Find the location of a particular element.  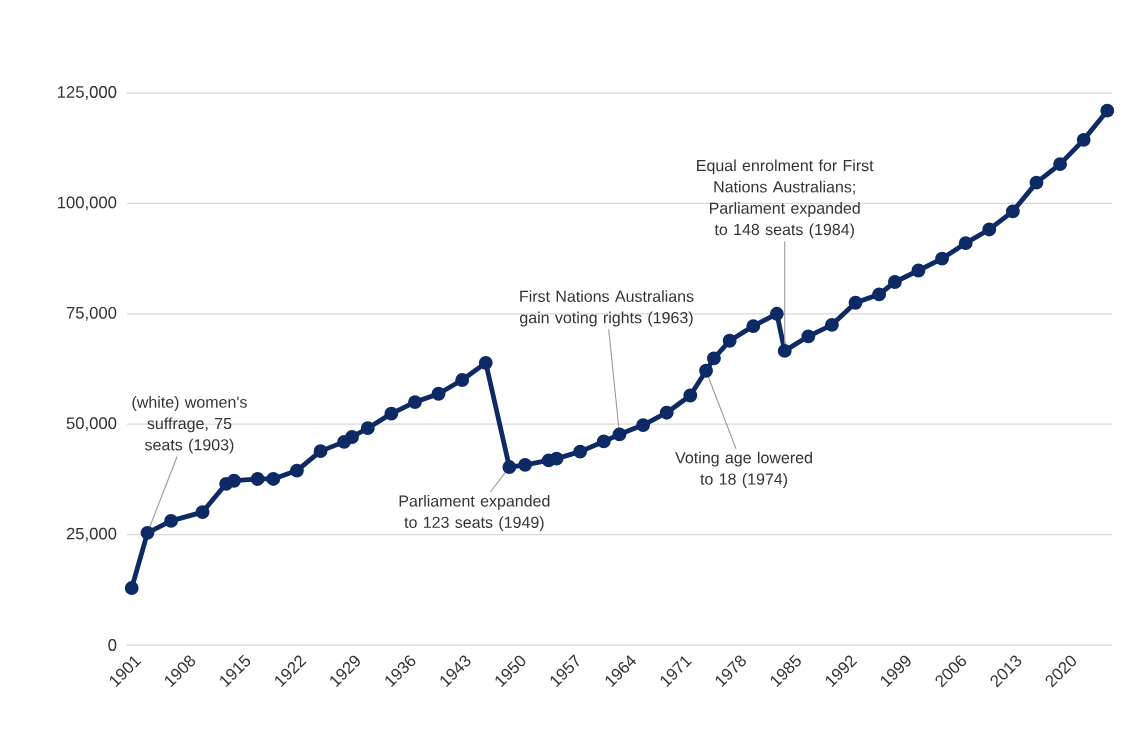

annotation: Equal enrolment for First Nations Australians; Parliament expanded to 148 seats (1984) is located at coordinates (785, 199).